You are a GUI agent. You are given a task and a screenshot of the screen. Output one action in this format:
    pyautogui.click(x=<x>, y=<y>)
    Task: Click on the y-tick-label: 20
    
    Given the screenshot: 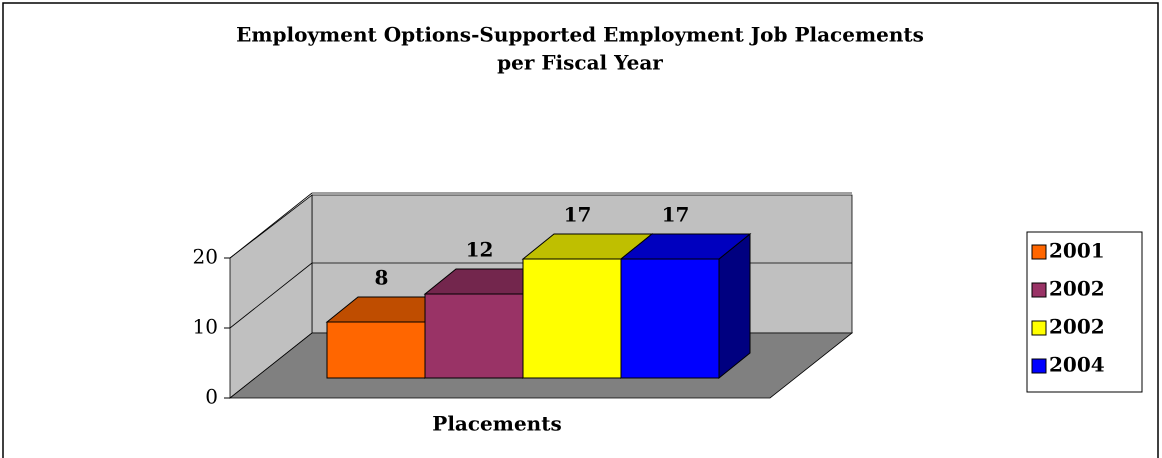 What is the action you would take?
    pyautogui.click(x=205, y=257)
    